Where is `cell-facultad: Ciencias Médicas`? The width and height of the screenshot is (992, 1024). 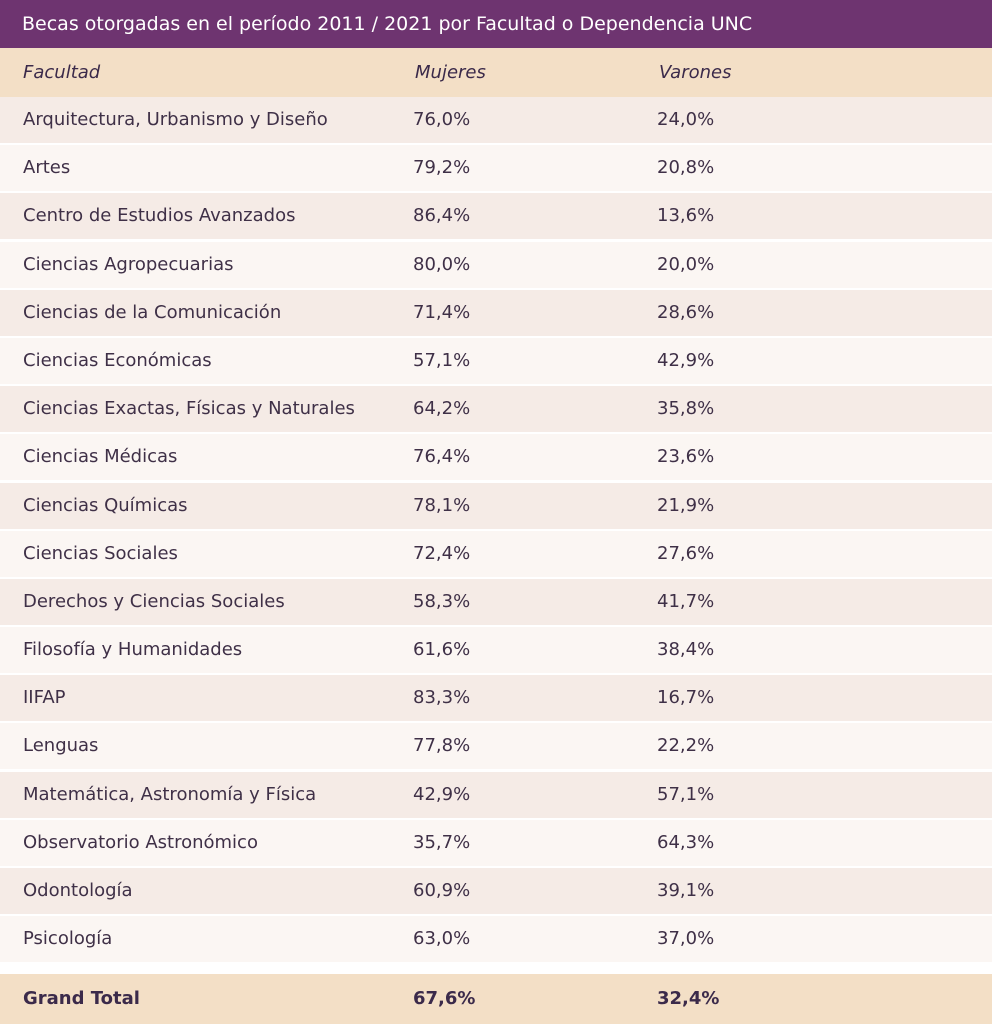 cell-facultad: Ciencias Médicas is located at coordinates (100, 457).